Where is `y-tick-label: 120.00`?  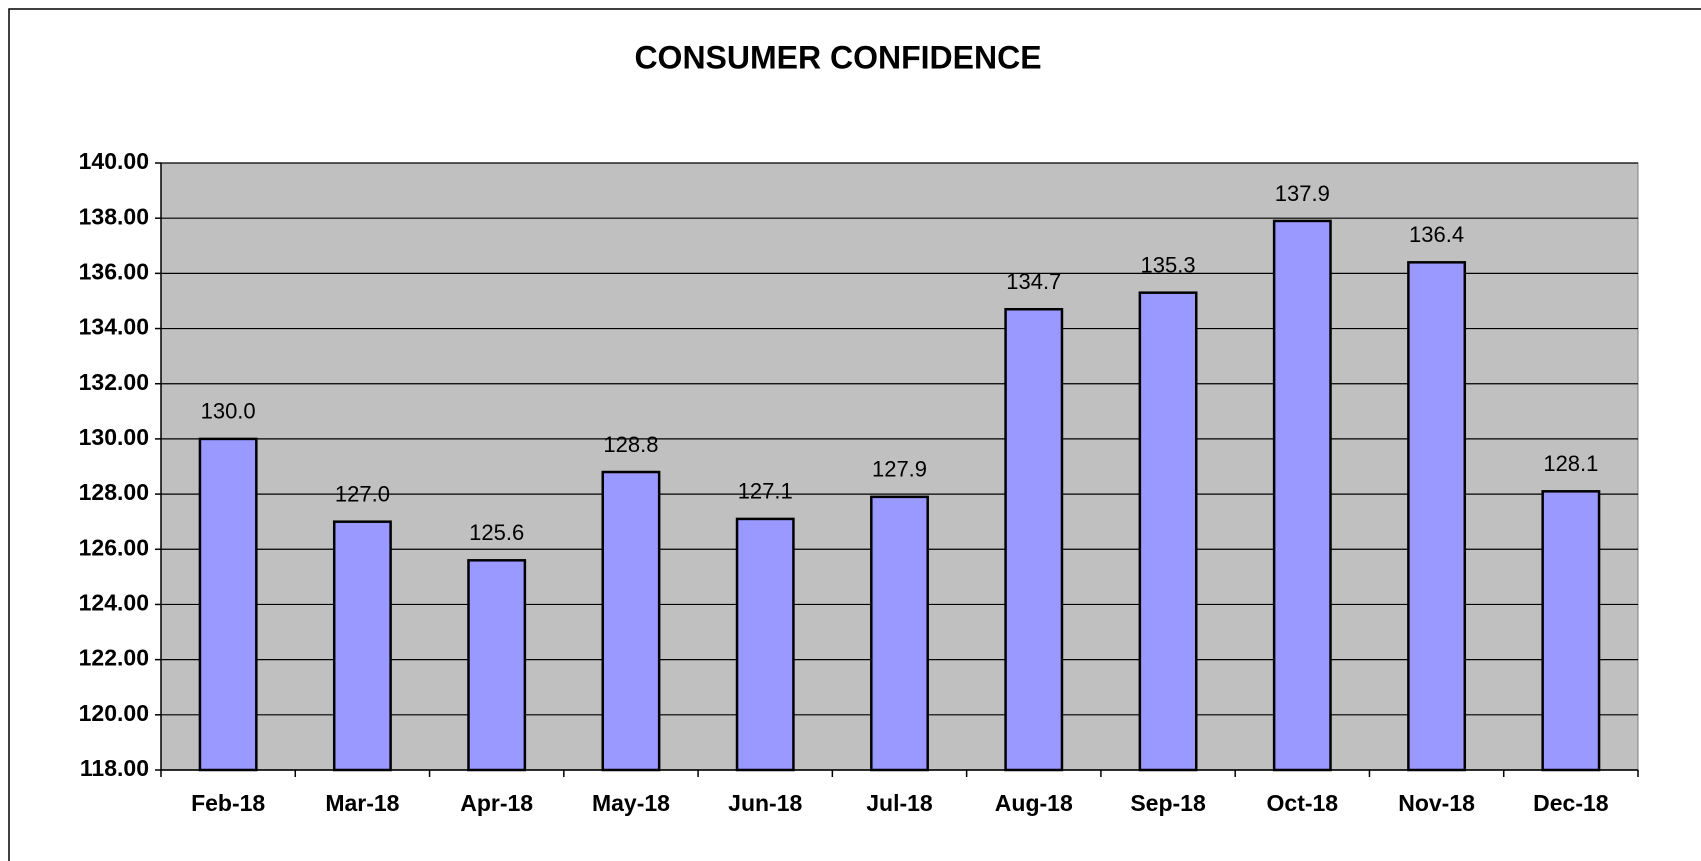 y-tick-label: 120.00 is located at coordinates (114, 713).